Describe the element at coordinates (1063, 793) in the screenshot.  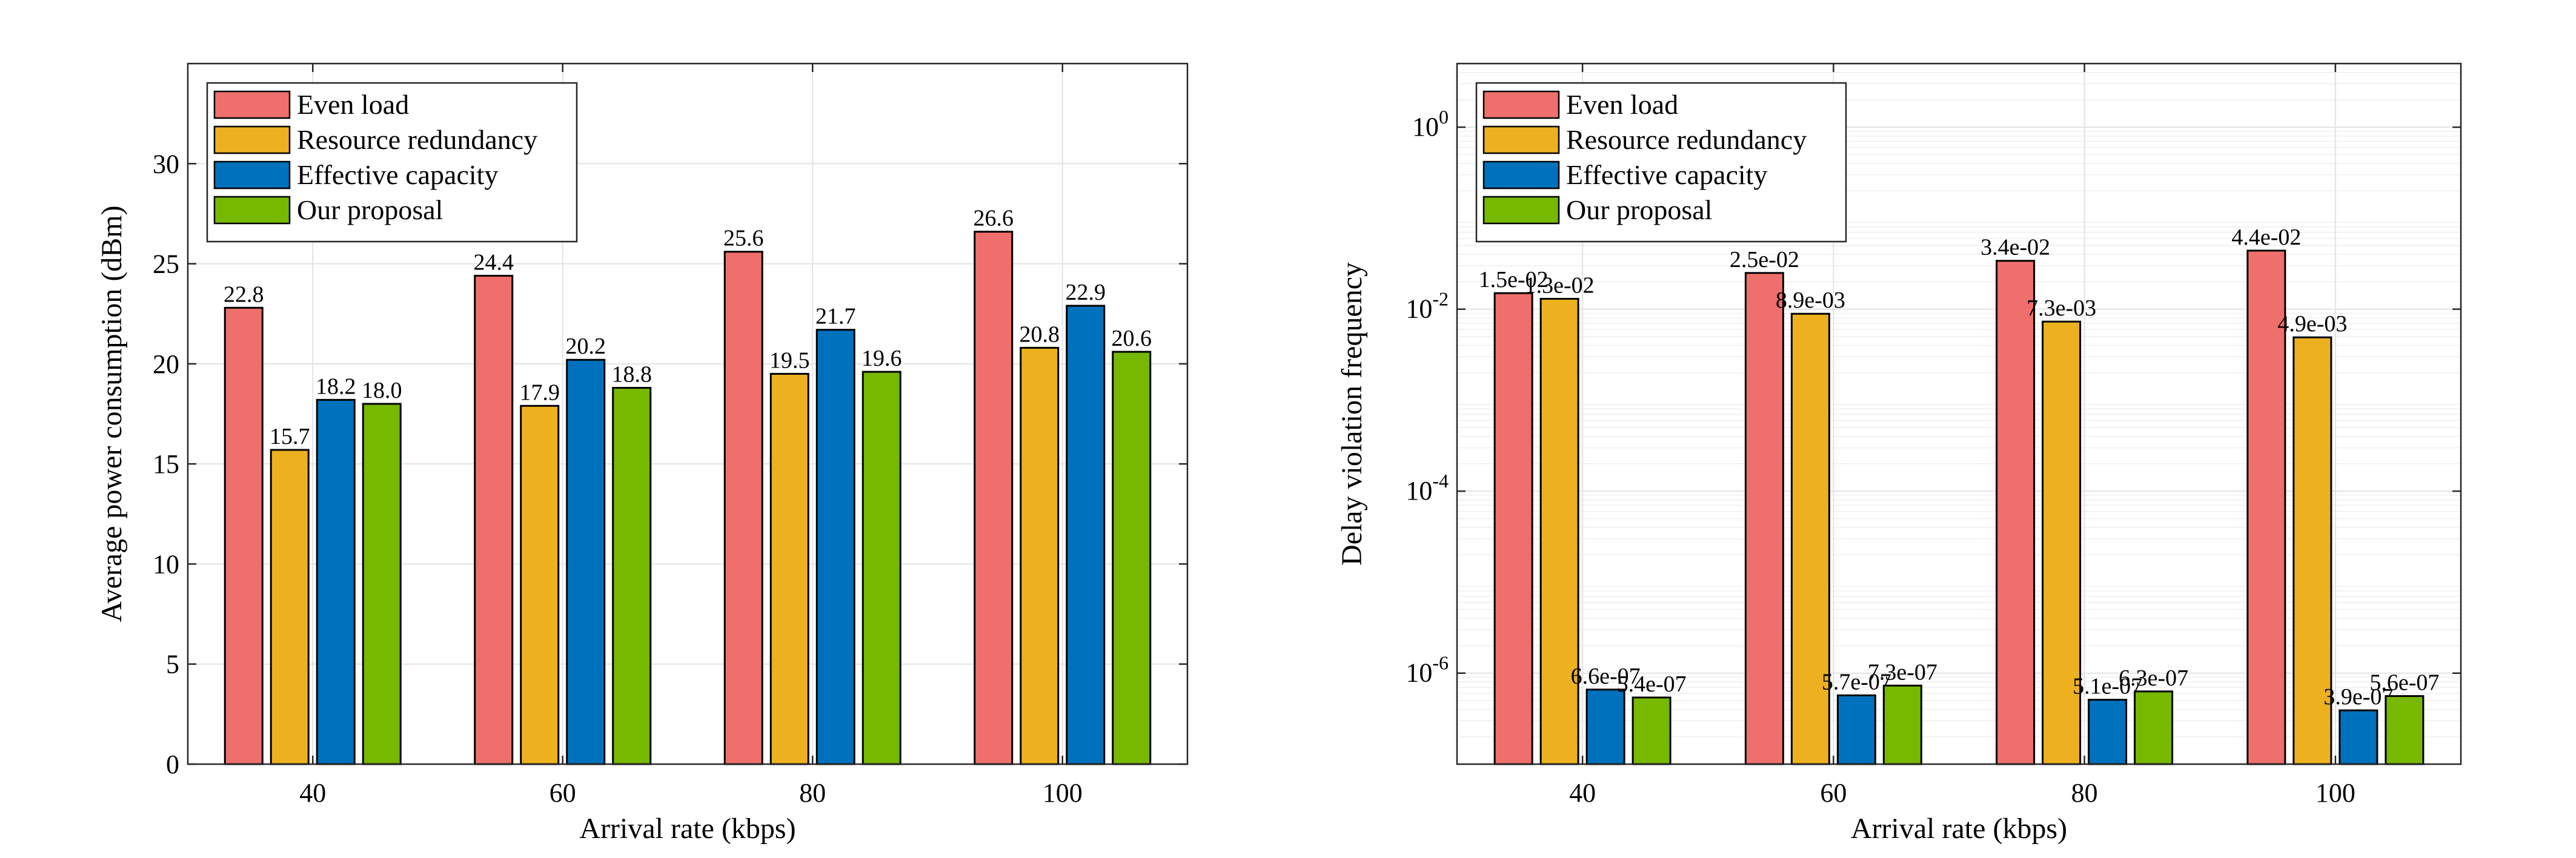
I see `x-tick-label: 100` at that location.